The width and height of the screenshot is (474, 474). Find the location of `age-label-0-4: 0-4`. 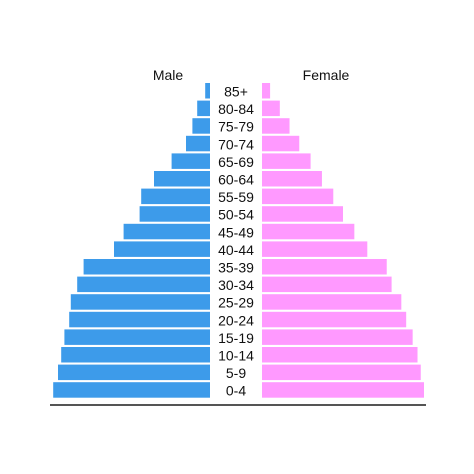

age-label-0-4: 0-4 is located at coordinates (236, 391).